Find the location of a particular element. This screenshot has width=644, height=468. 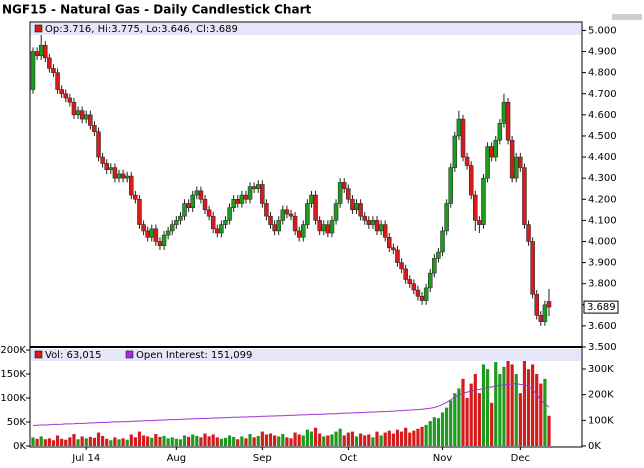

y-tick-label: 3.800 is located at coordinates (602, 284).